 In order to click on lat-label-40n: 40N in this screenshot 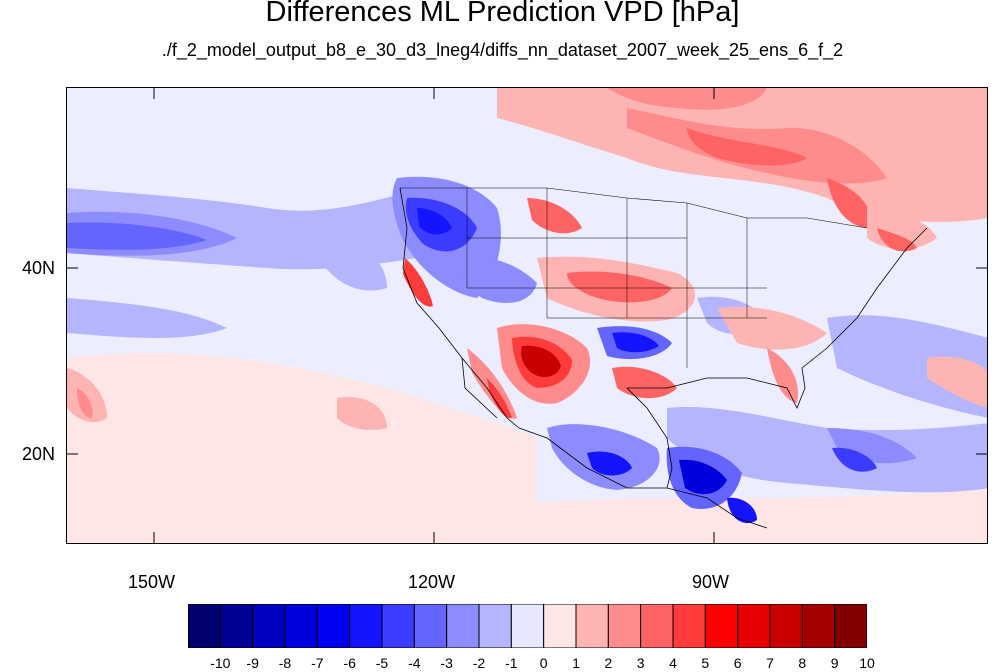, I will do `click(39, 268)`.